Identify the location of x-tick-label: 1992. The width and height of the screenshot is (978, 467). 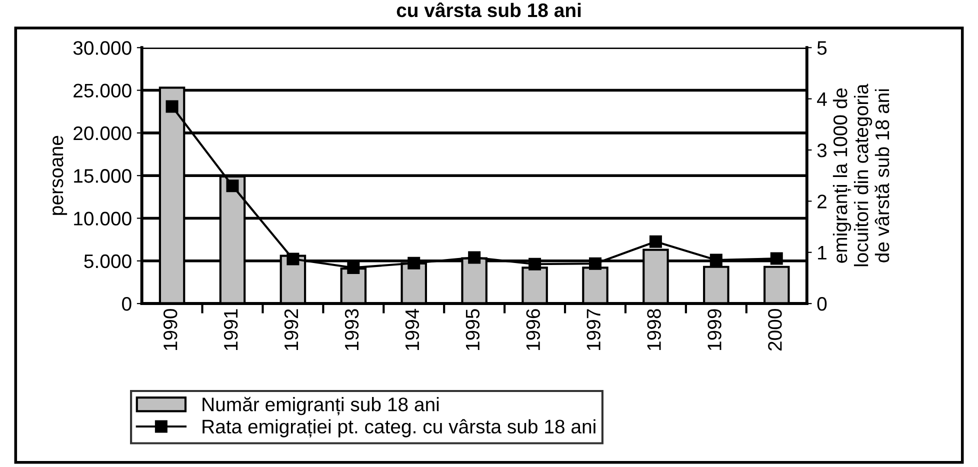
(291, 329).